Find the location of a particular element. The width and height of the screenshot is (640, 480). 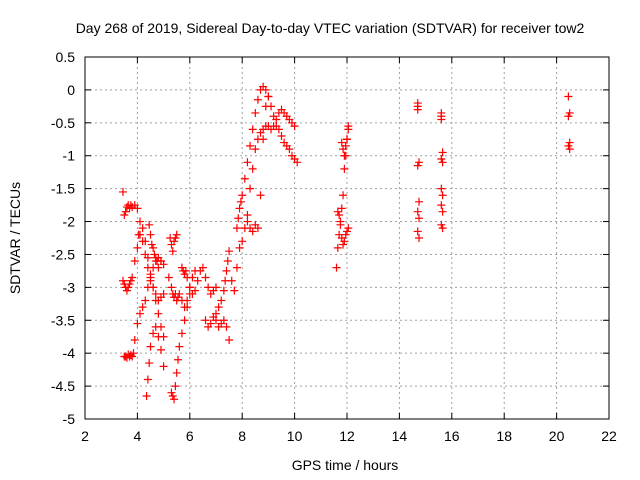

data-point: 4.5, -2.2 is located at coordinates (150, 234).